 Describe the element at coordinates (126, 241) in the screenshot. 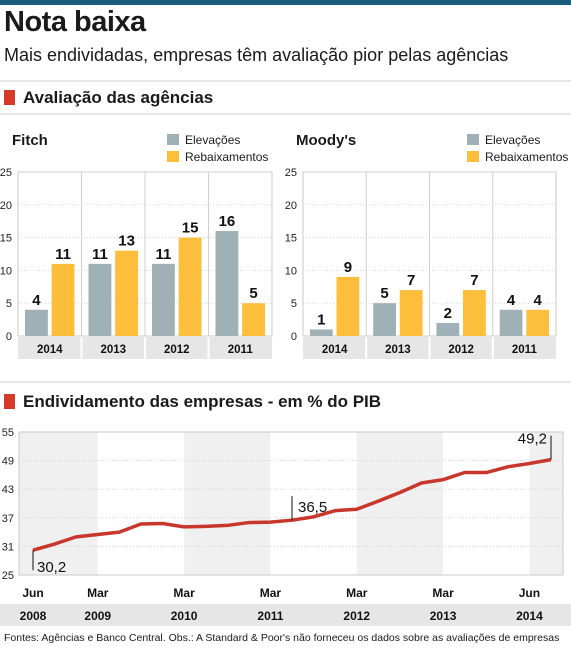

I see `data-label: 13` at that location.